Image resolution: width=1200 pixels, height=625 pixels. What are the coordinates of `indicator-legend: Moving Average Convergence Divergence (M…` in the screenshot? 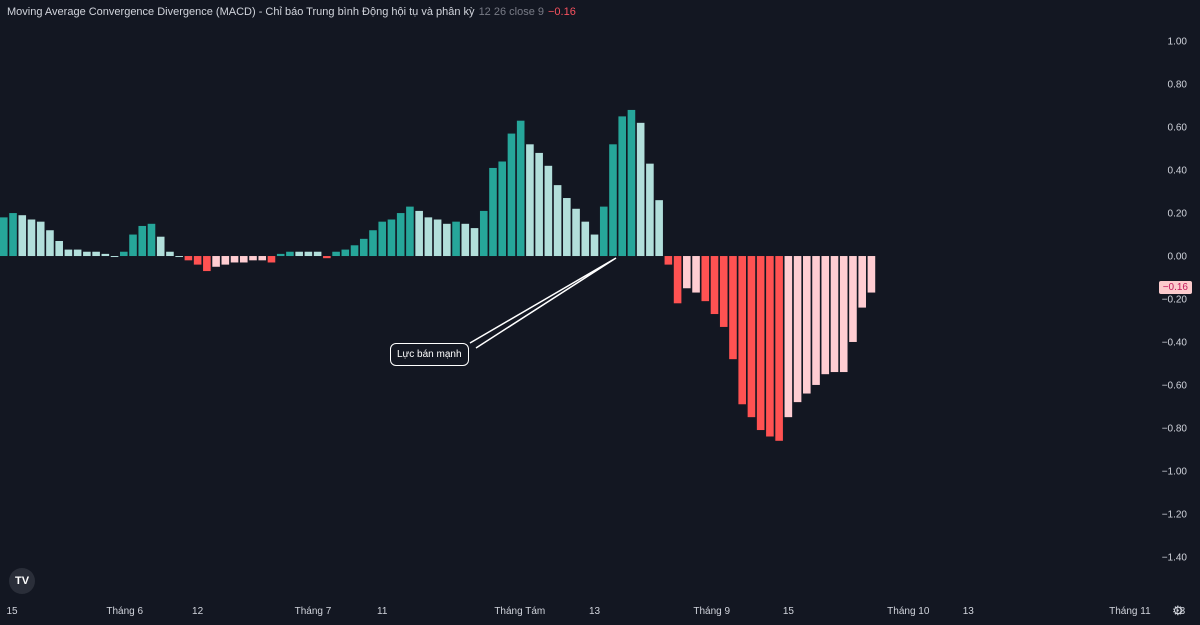 It's located at (291, 12).